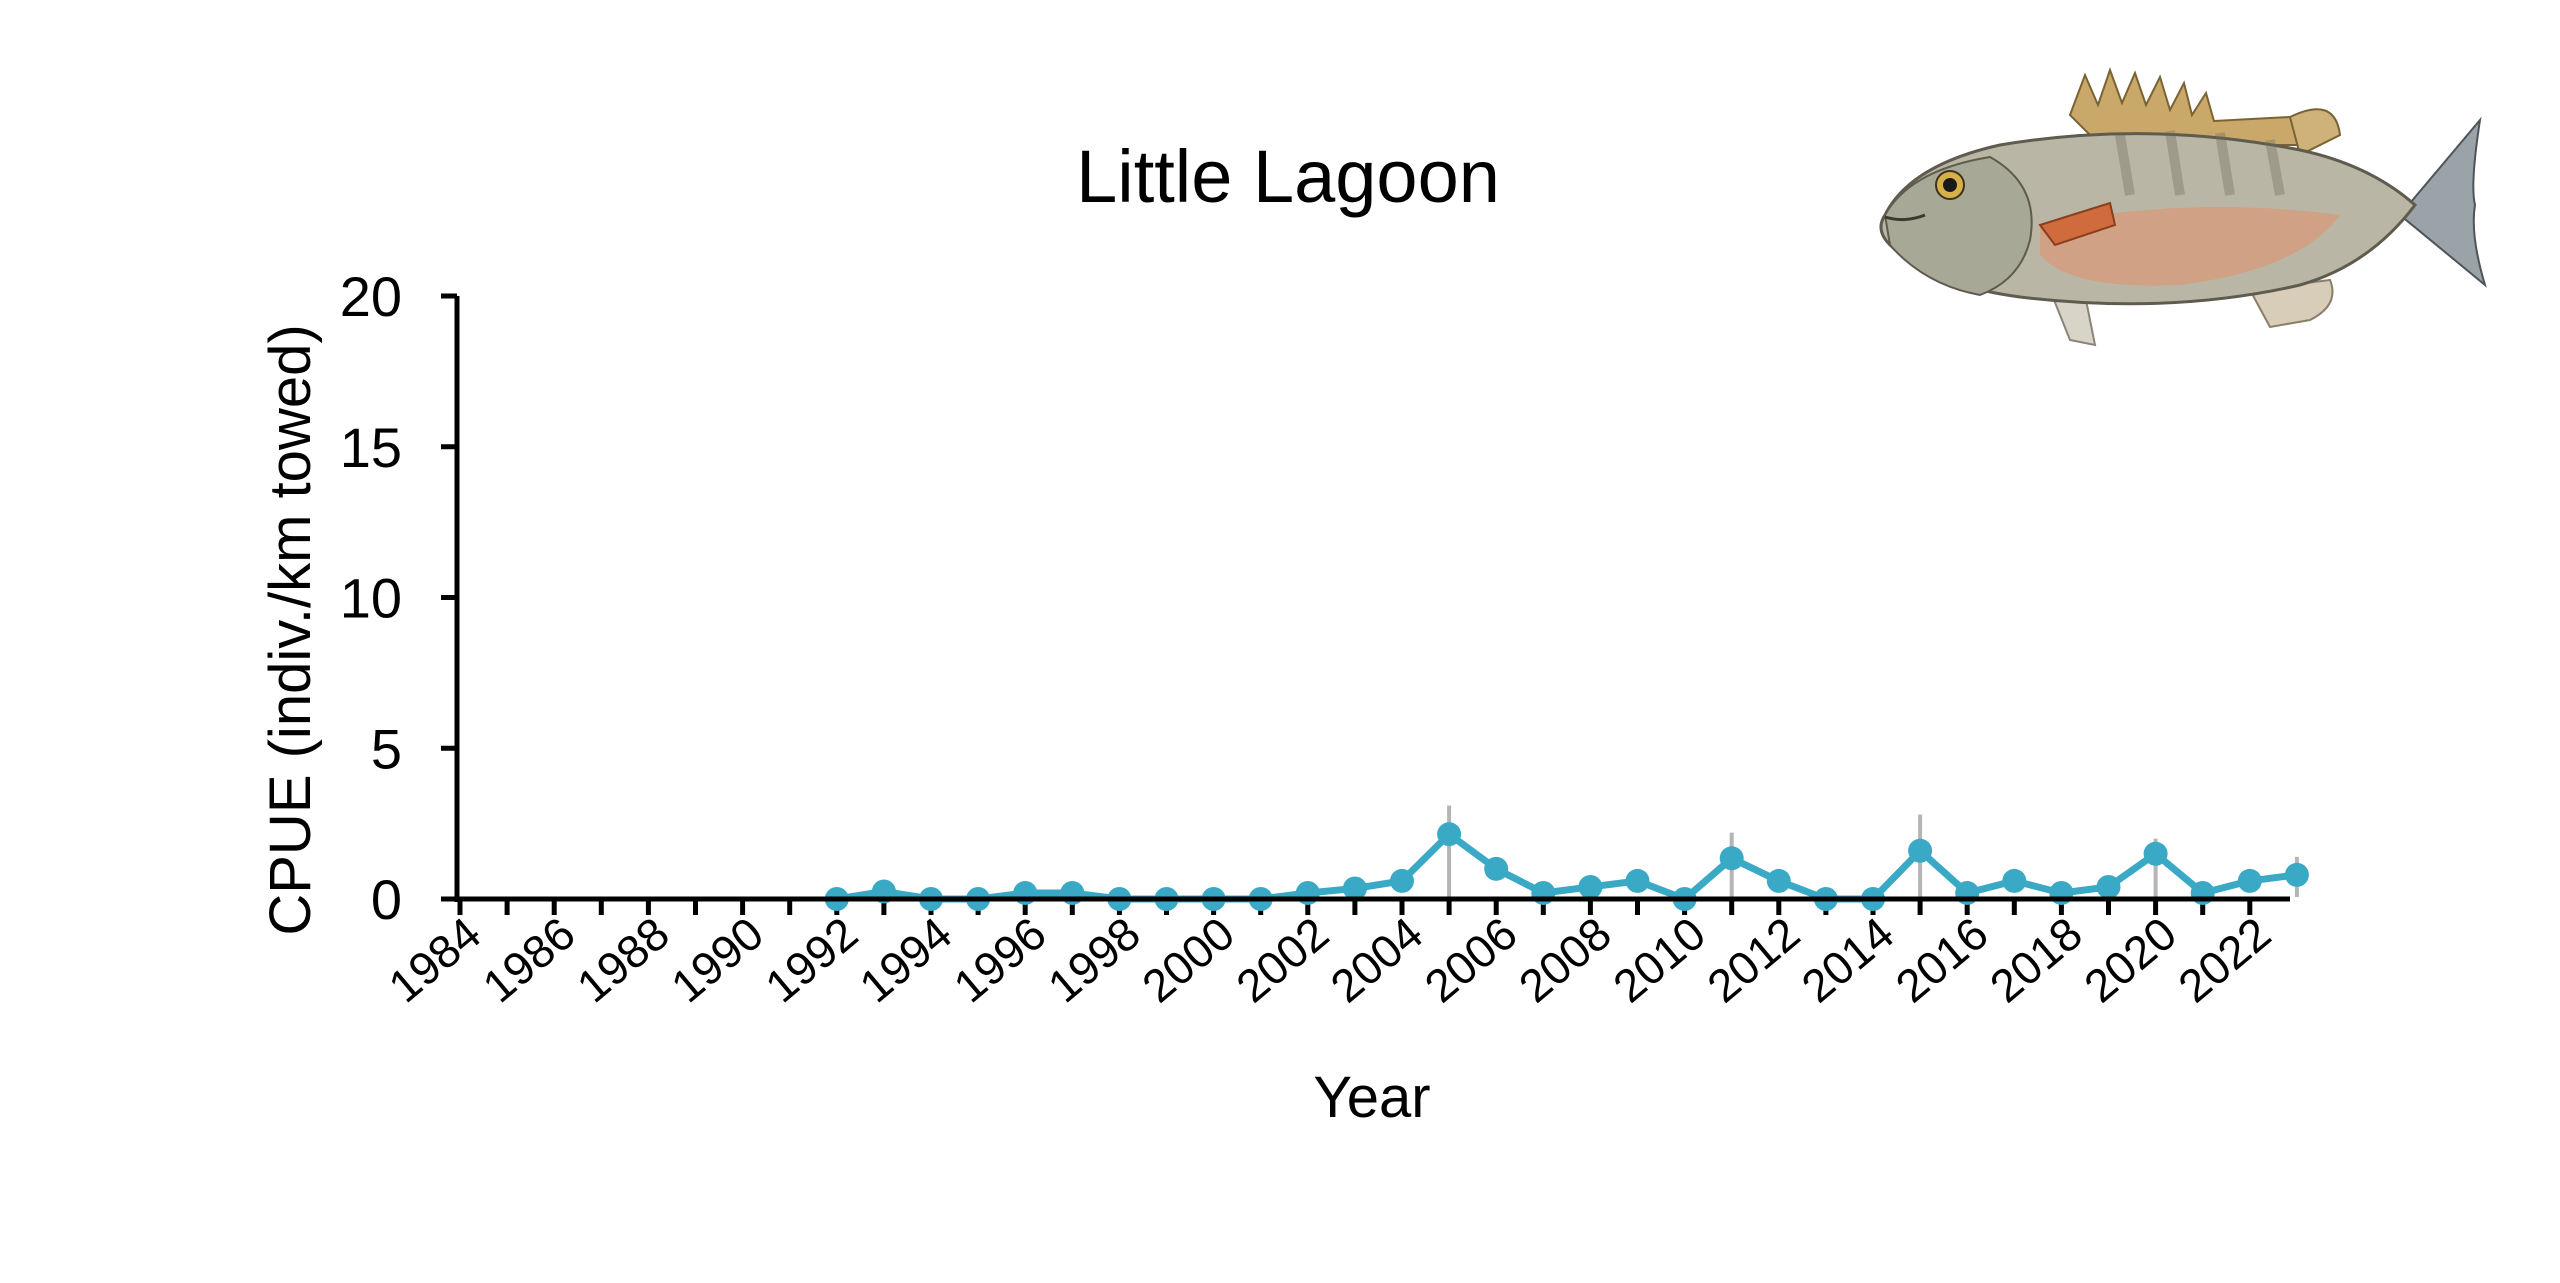 This screenshot has width=2560, height=1283. What do you see at coordinates (2036, 960) in the screenshot?
I see `x-tick-label: 2018` at bounding box center [2036, 960].